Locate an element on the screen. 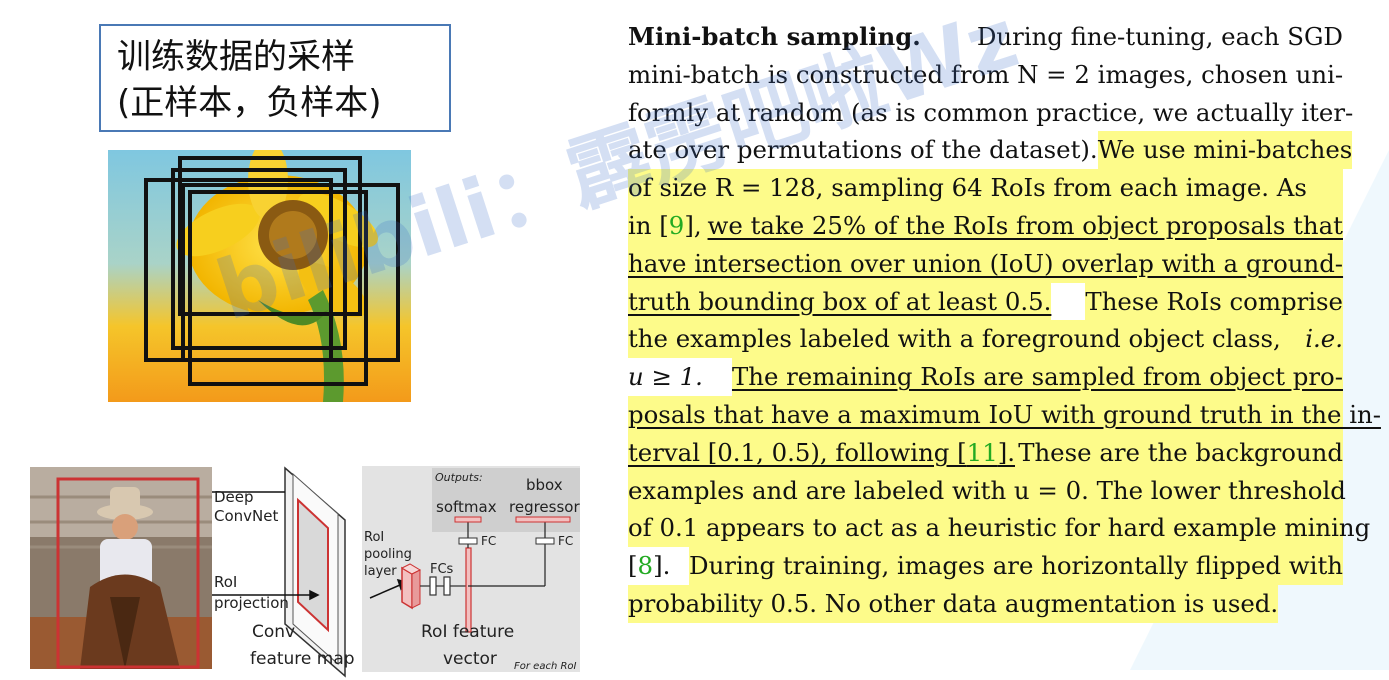 This screenshot has width=1389, height=680. roi-box is located at coordinates (128, 573).